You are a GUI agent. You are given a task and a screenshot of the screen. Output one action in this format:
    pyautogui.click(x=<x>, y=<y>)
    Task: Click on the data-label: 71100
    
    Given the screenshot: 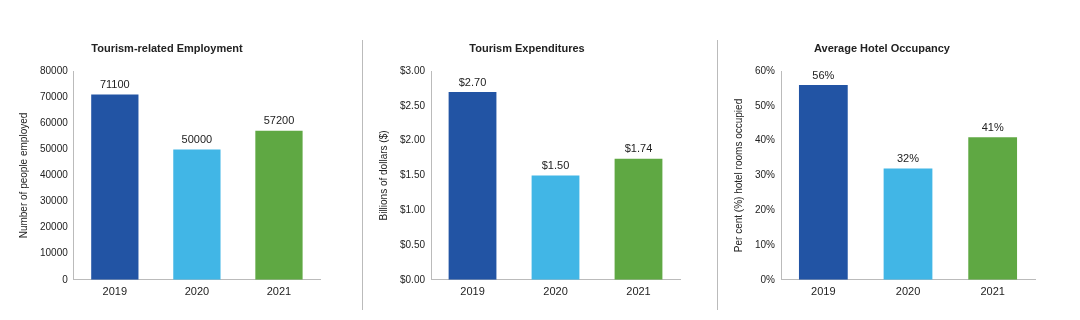 What is the action you would take?
    pyautogui.click(x=114, y=83)
    